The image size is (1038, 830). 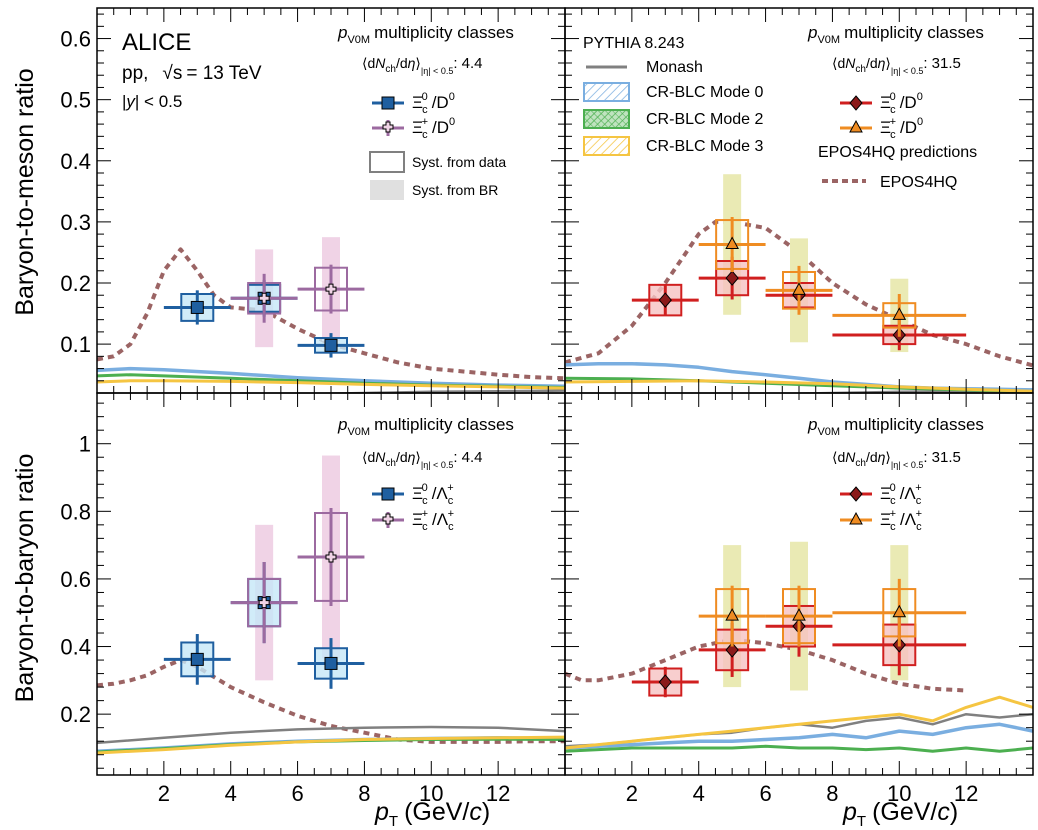 I want to click on y-tick-label: 0.3, so click(x=75, y=222).